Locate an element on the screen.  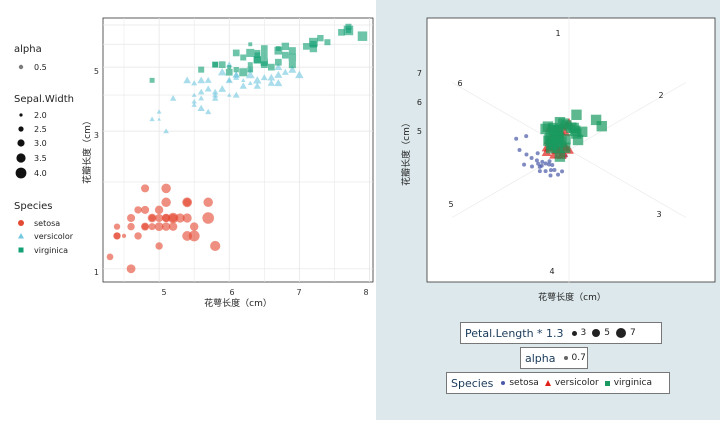
x-tick-label: 5 is located at coordinates (163, 292).